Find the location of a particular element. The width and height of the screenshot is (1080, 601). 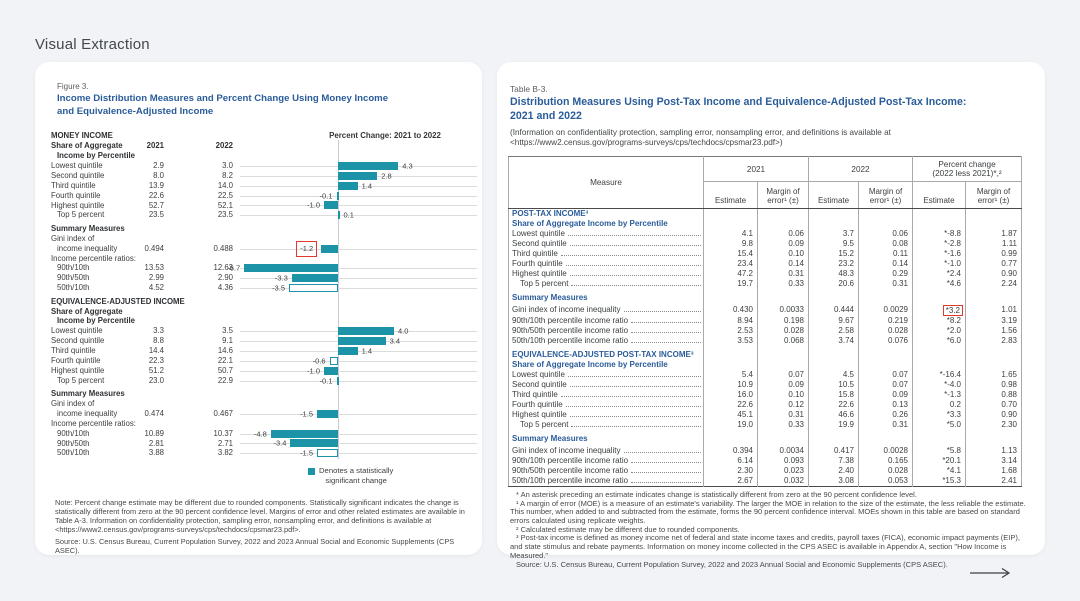

value-2022: 14.0 is located at coordinates (225, 185).